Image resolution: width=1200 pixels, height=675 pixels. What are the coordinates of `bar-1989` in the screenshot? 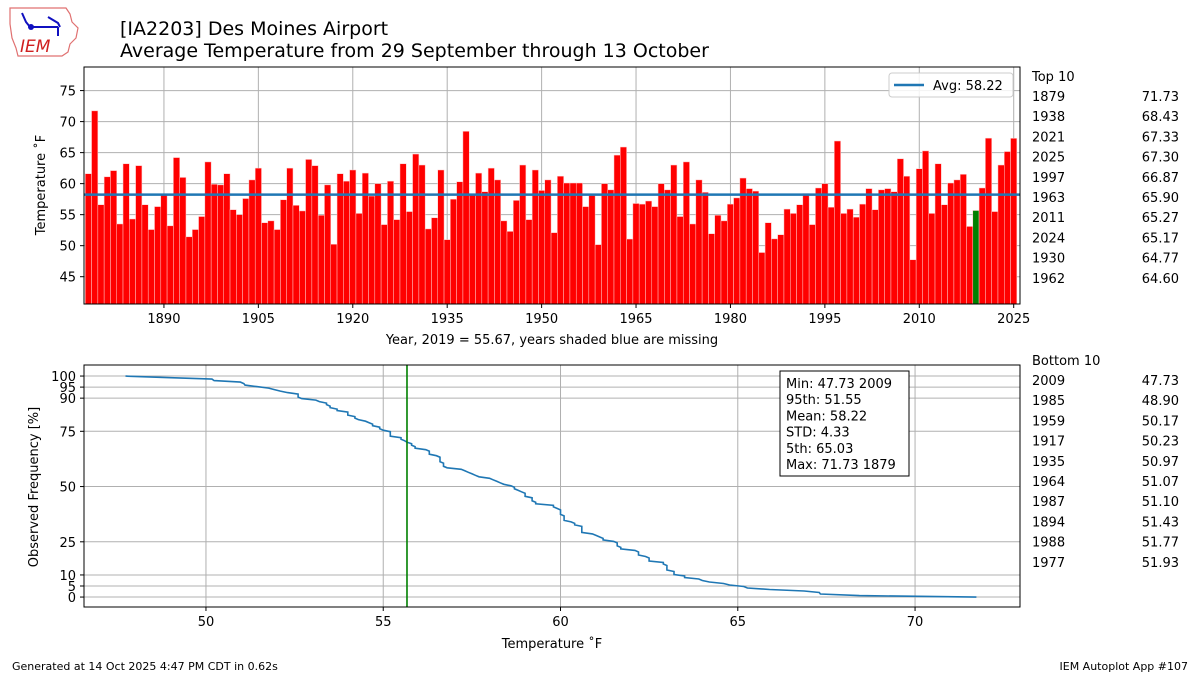 It's located at (787, 256).